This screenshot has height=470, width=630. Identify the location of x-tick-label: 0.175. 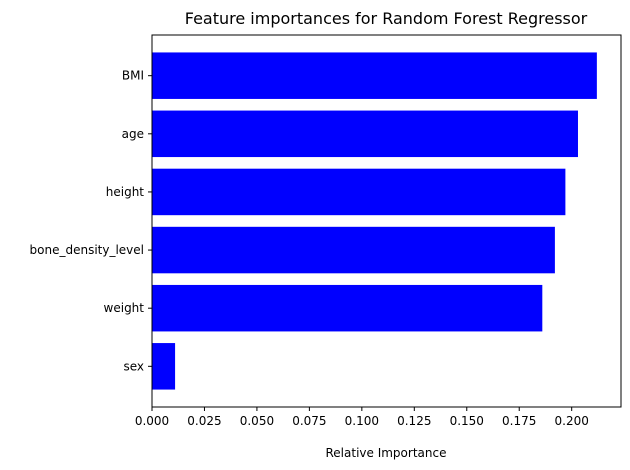
(519, 421).